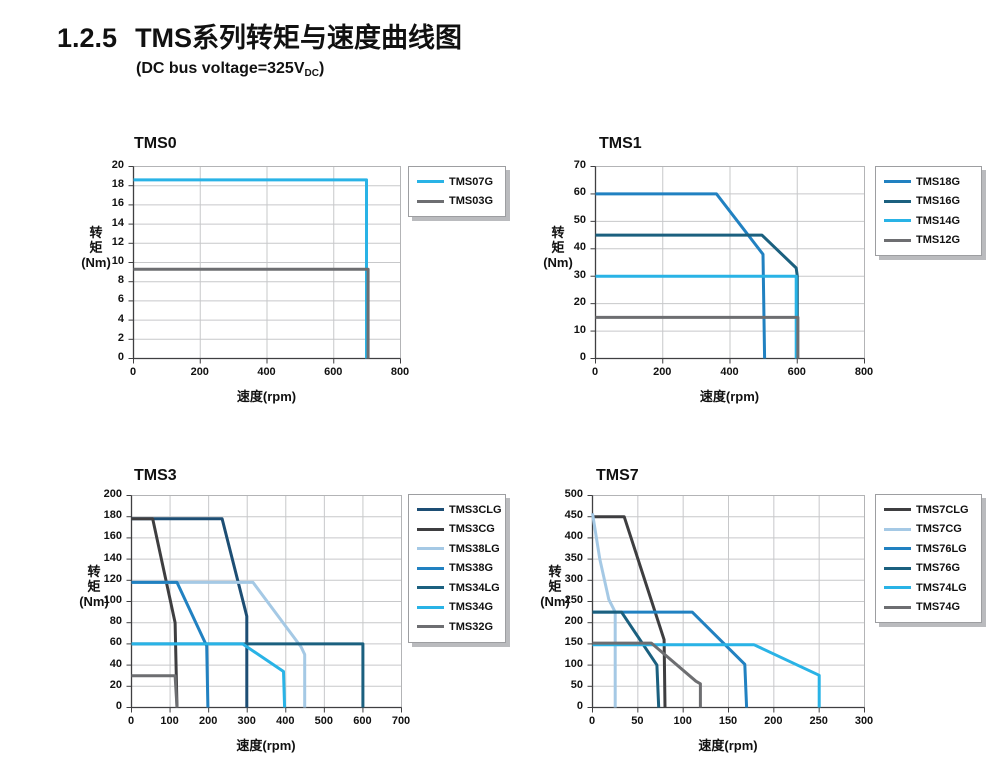 The image size is (1006, 779). Describe the element at coordinates (576, 684) in the screenshot. I see `y-tick-label: 50` at that location.